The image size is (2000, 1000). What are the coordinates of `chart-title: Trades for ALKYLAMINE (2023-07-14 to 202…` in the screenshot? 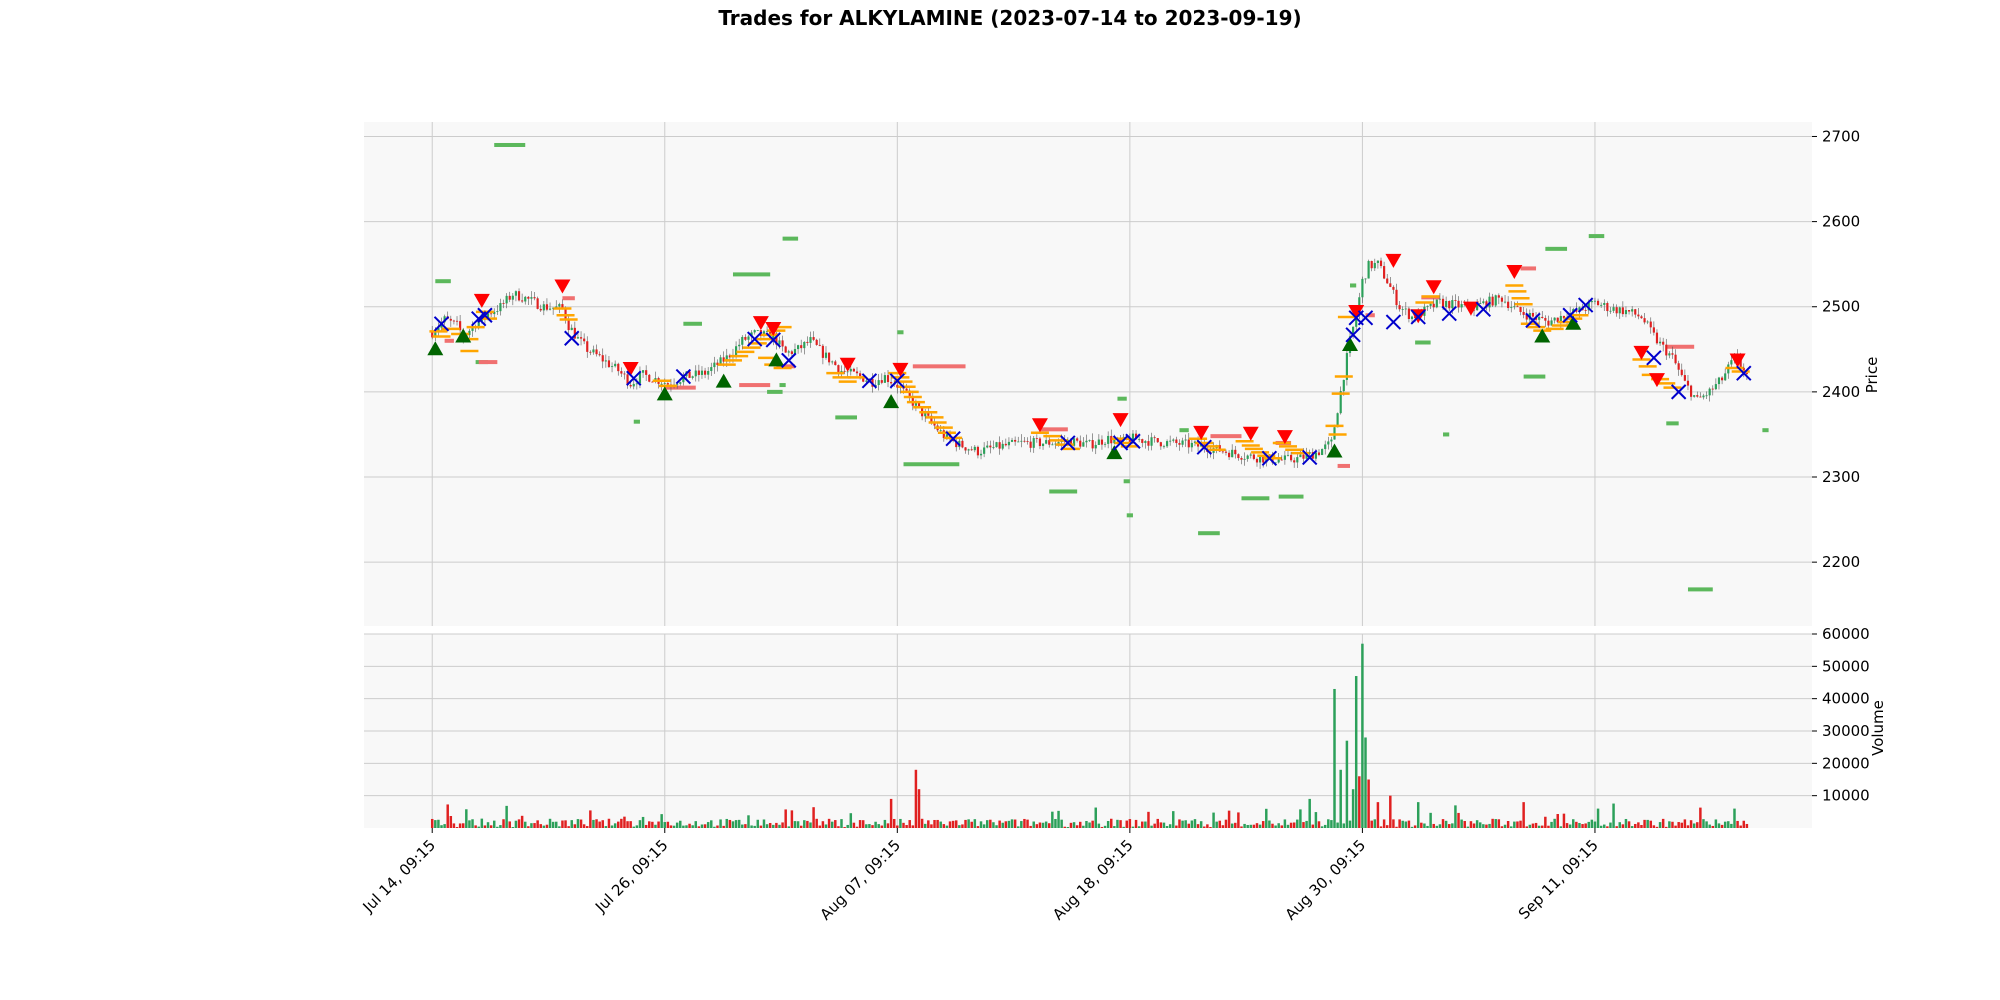 It's located at (1009, 18).